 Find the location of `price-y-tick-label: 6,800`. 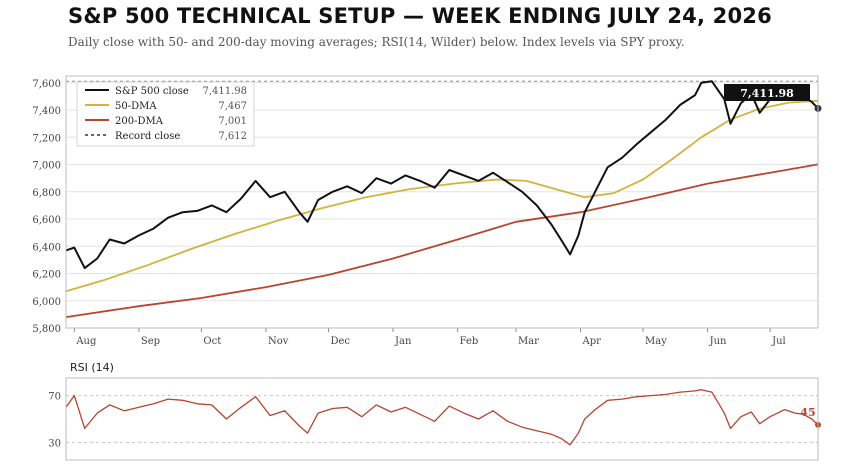

price-y-tick-label: 6,800 is located at coordinates (46, 193).